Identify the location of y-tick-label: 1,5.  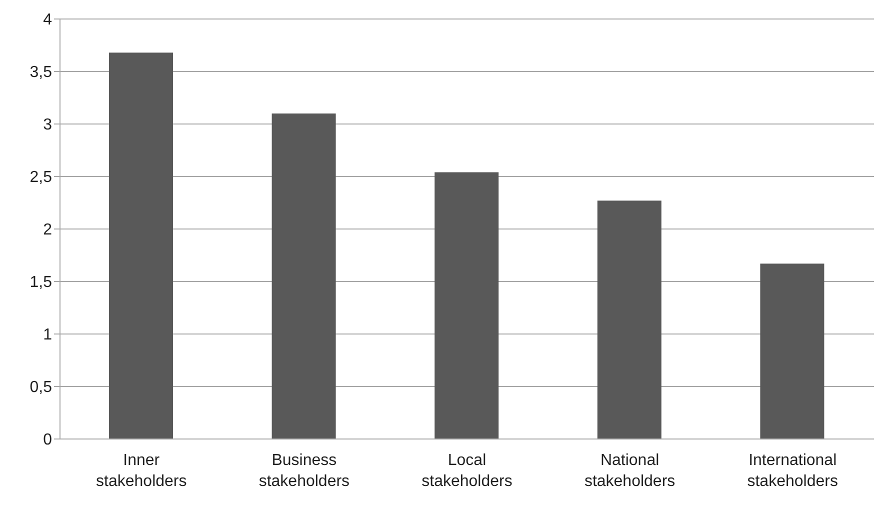
(41, 283).